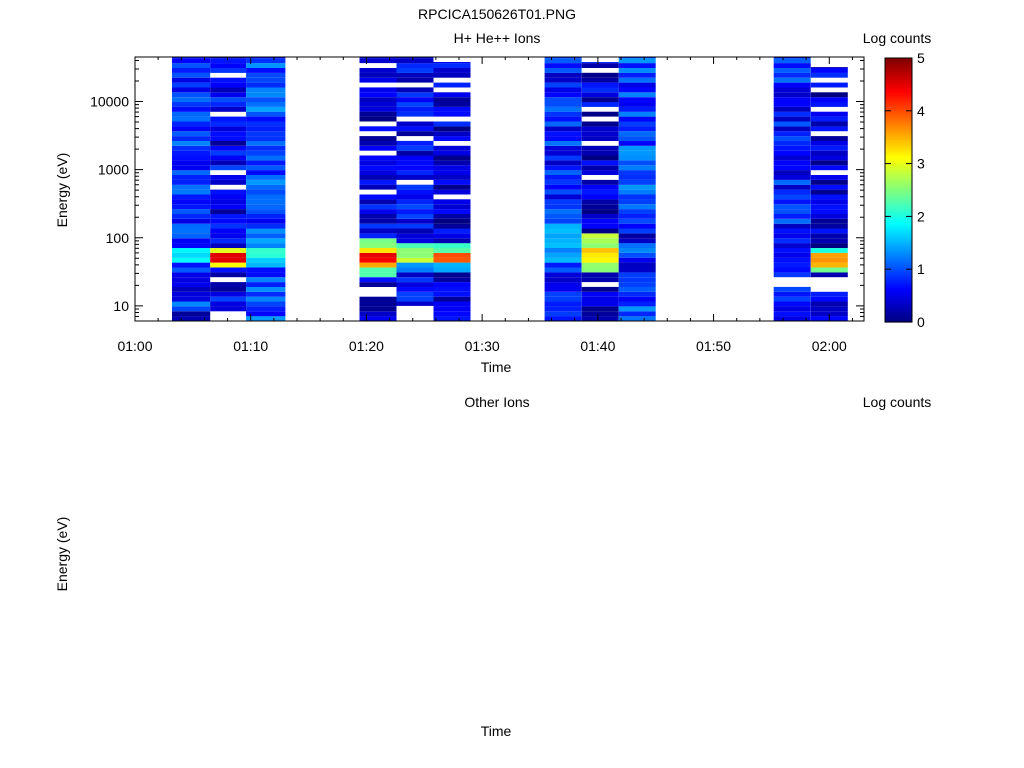 This screenshot has height=768, width=1024. Describe the element at coordinates (921, 164) in the screenshot. I see `colorbar-tick-label: 3` at that location.